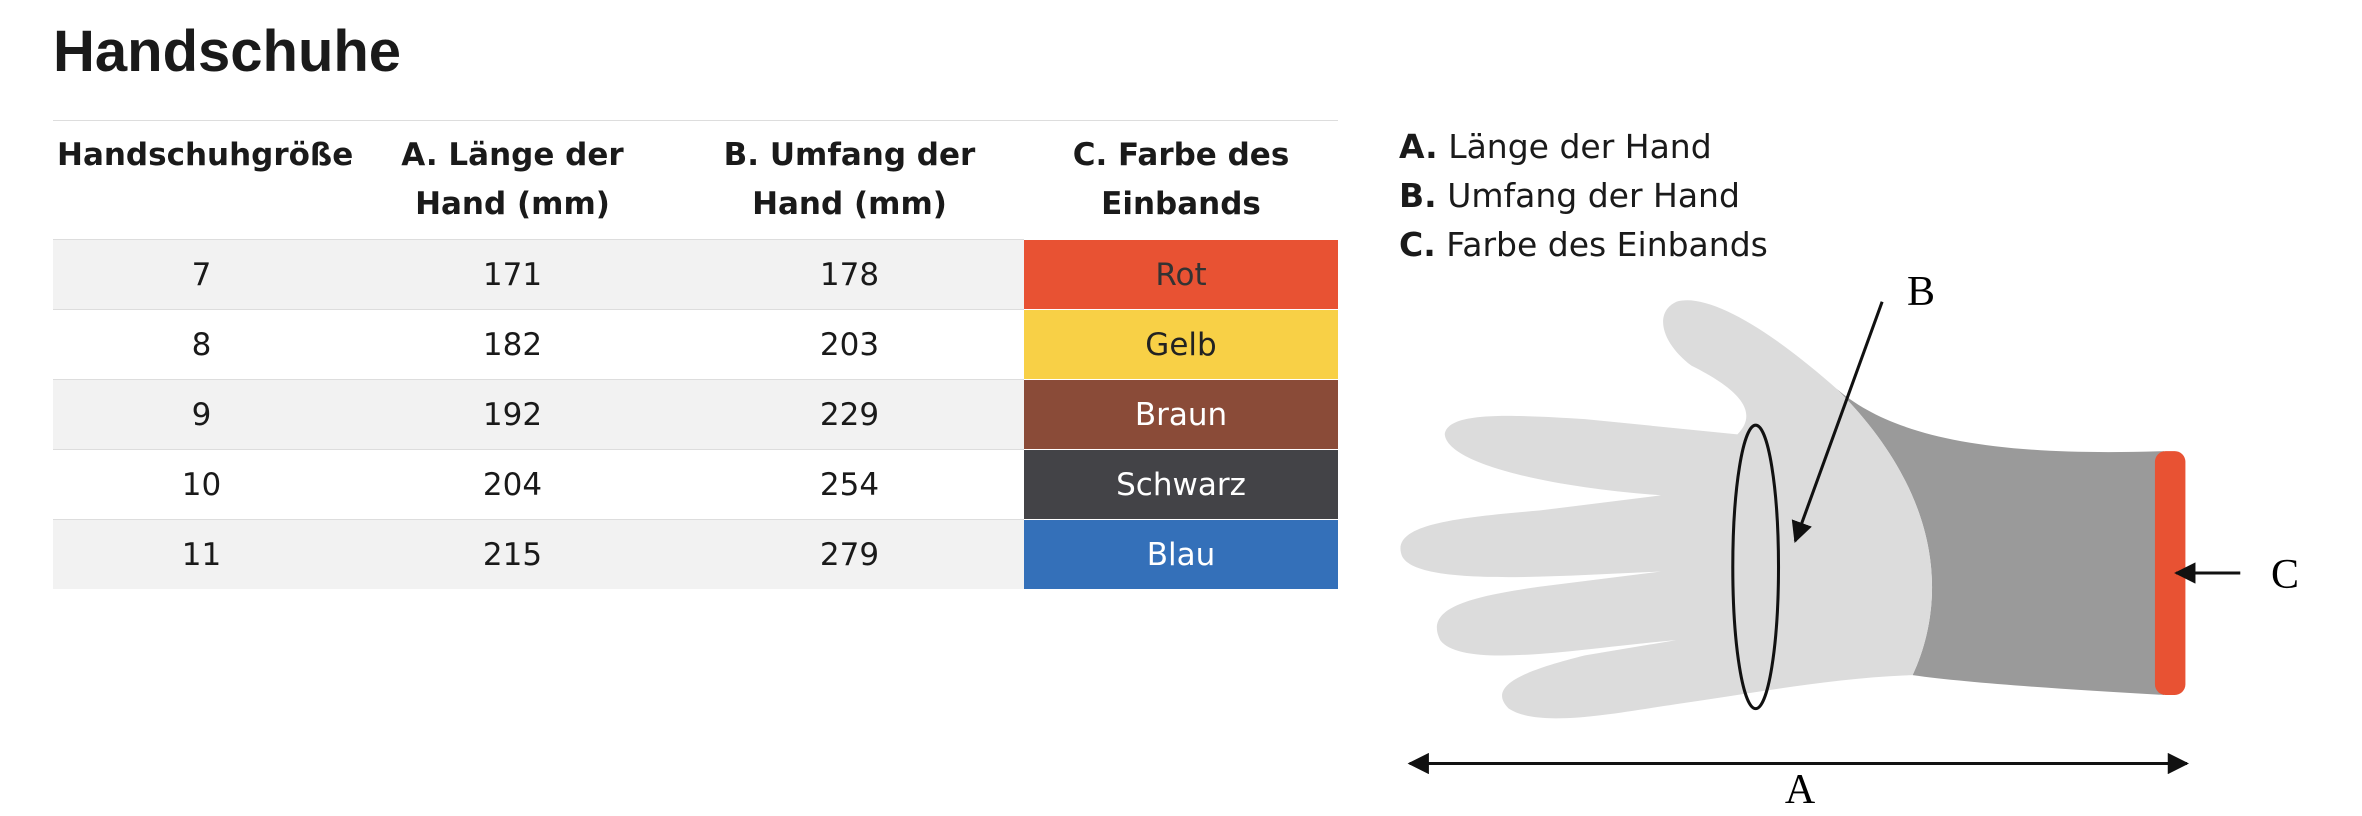 The image size is (2362, 816). Describe the element at coordinates (1607, 244) in the screenshot. I see `legend-text: Farbe des Einbands` at that location.